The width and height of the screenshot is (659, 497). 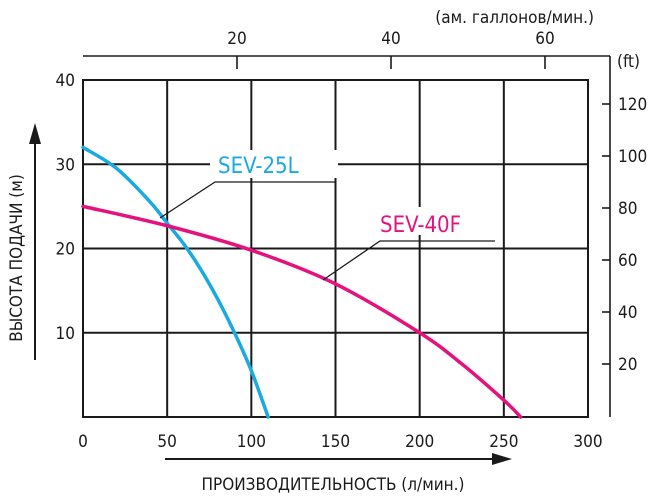 I want to click on y2-tick-label: 80, so click(x=627, y=209).